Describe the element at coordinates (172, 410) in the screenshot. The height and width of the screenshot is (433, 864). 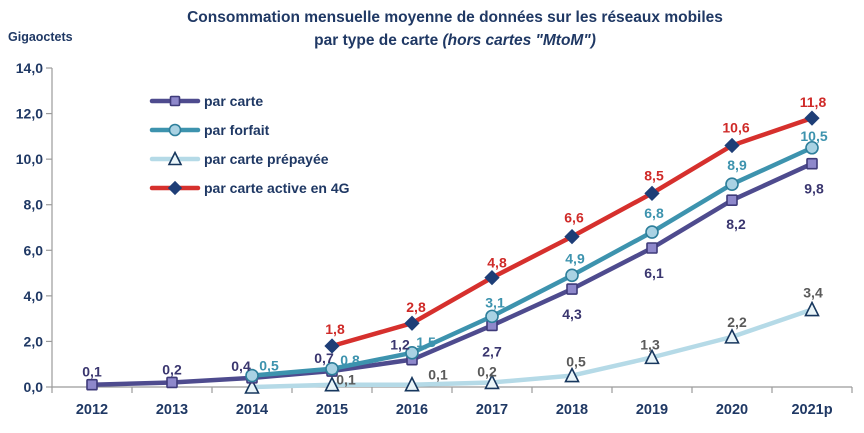
I see `x-axis-tick-label: 2013` at that location.